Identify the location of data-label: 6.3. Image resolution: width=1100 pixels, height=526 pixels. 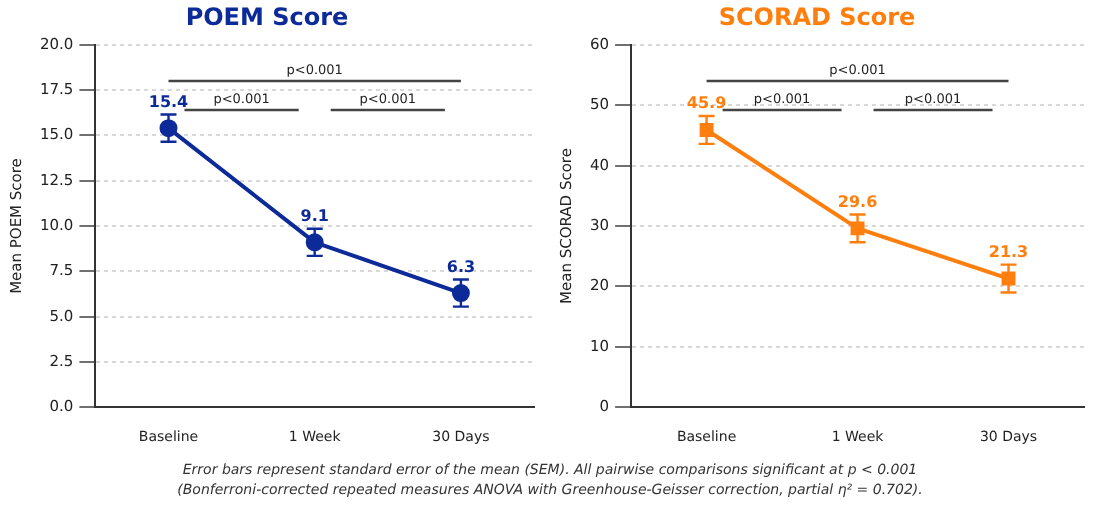
(461, 266).